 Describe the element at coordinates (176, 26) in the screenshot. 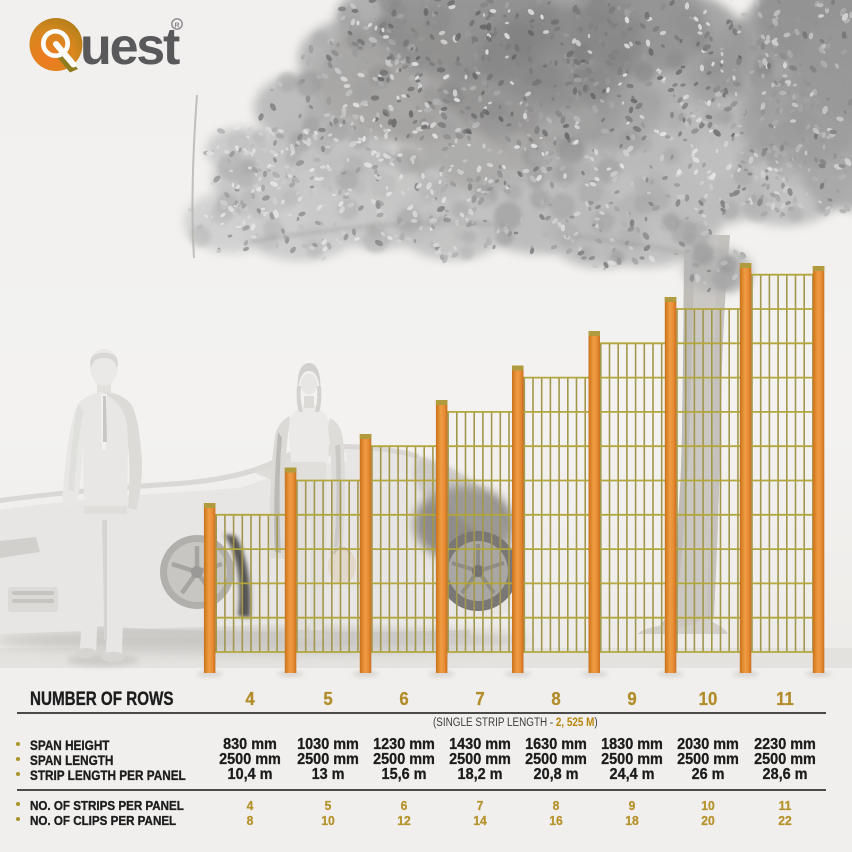

I see `svg-text: R` at that location.